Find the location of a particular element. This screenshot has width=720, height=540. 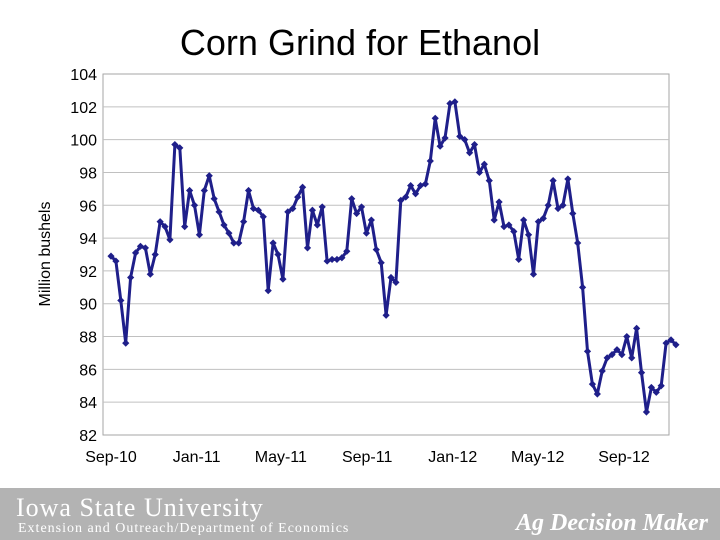

x-tick-label: May-11 is located at coordinates (281, 457).